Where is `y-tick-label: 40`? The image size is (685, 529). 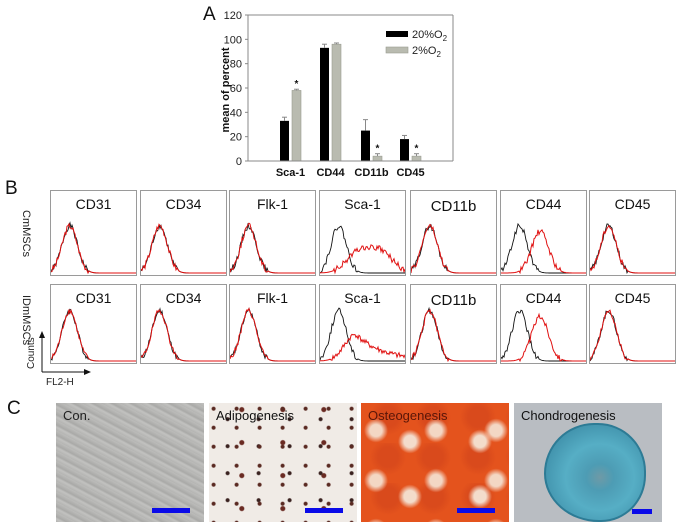
y-tick-label: 40 is located at coordinates (236, 113).